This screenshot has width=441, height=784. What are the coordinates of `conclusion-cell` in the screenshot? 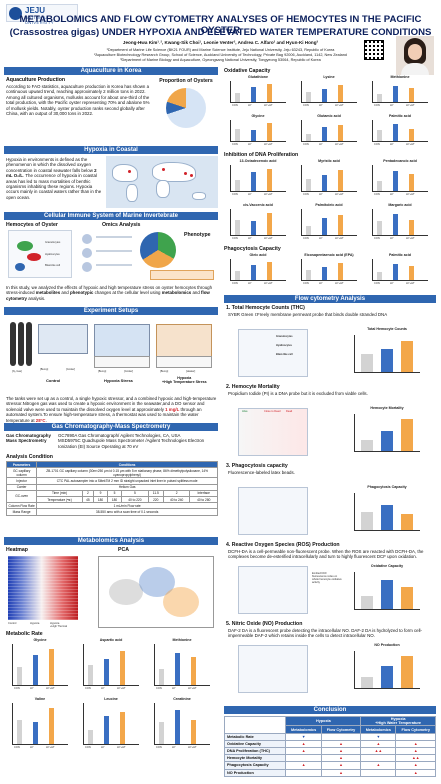 It's located at (303, 772).